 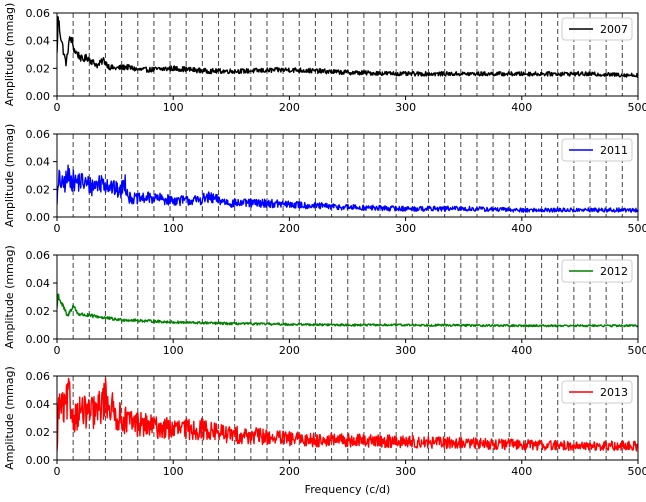 What do you see at coordinates (348, 489) in the screenshot?
I see `x-axis-label: Frequency (c/d)` at bounding box center [348, 489].